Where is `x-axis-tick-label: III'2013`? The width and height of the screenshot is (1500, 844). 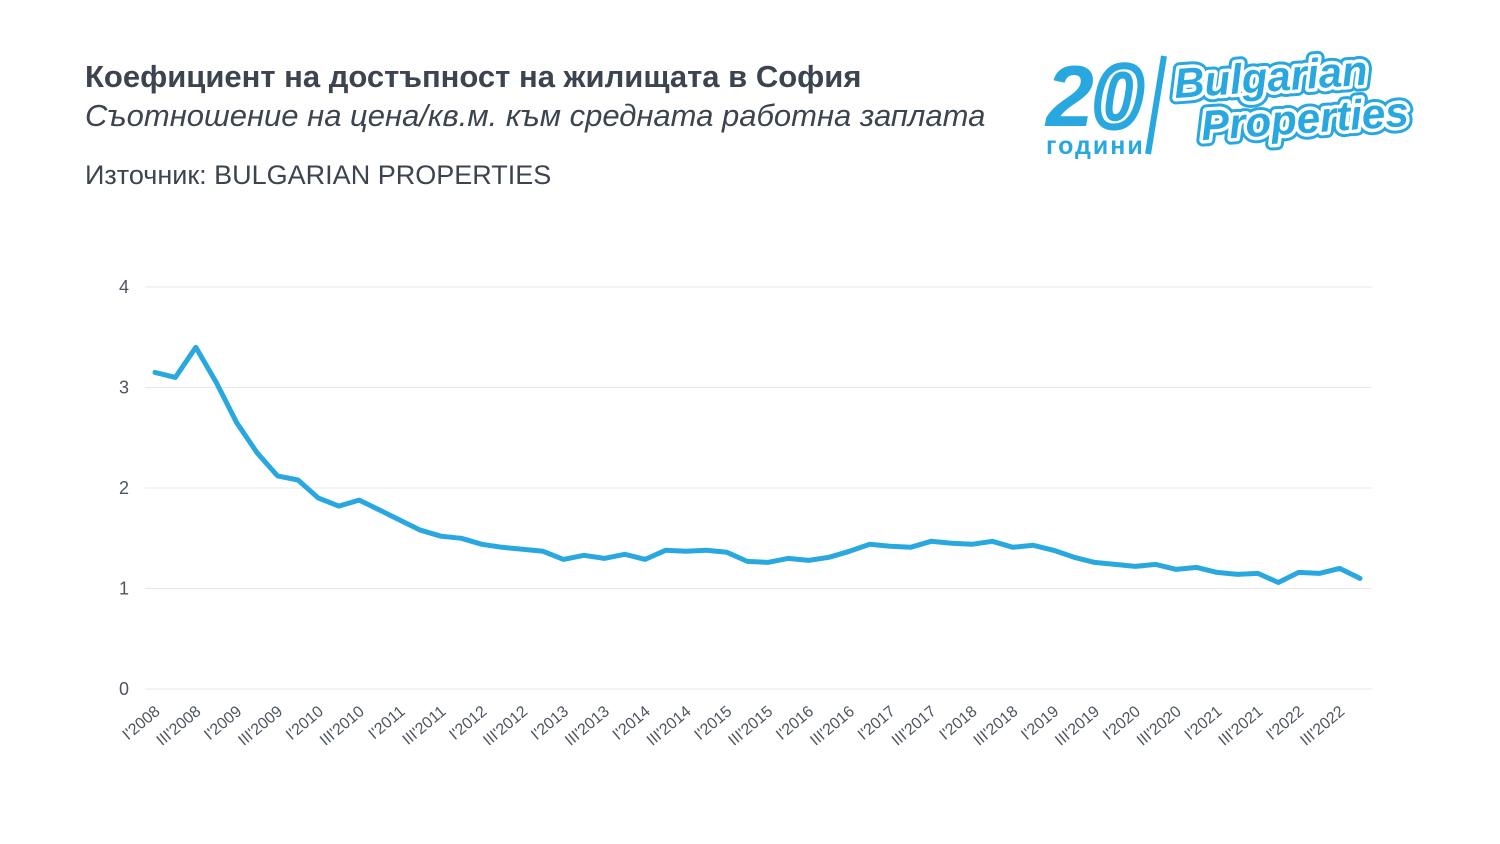 x-axis-tick-label: III'2013 is located at coordinates (587, 726).